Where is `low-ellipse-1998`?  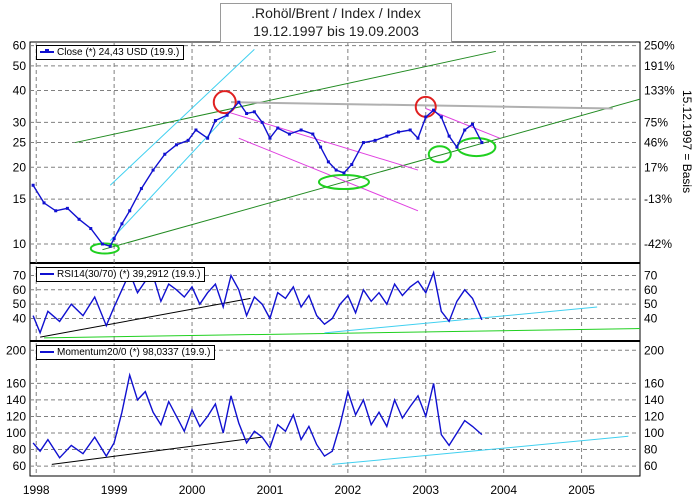
low-ellipse-1998 is located at coordinates (104, 248).